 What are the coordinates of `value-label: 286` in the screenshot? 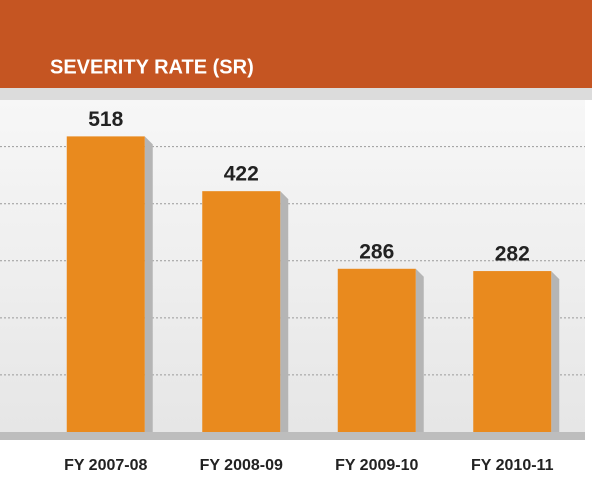 It's located at (376, 251).